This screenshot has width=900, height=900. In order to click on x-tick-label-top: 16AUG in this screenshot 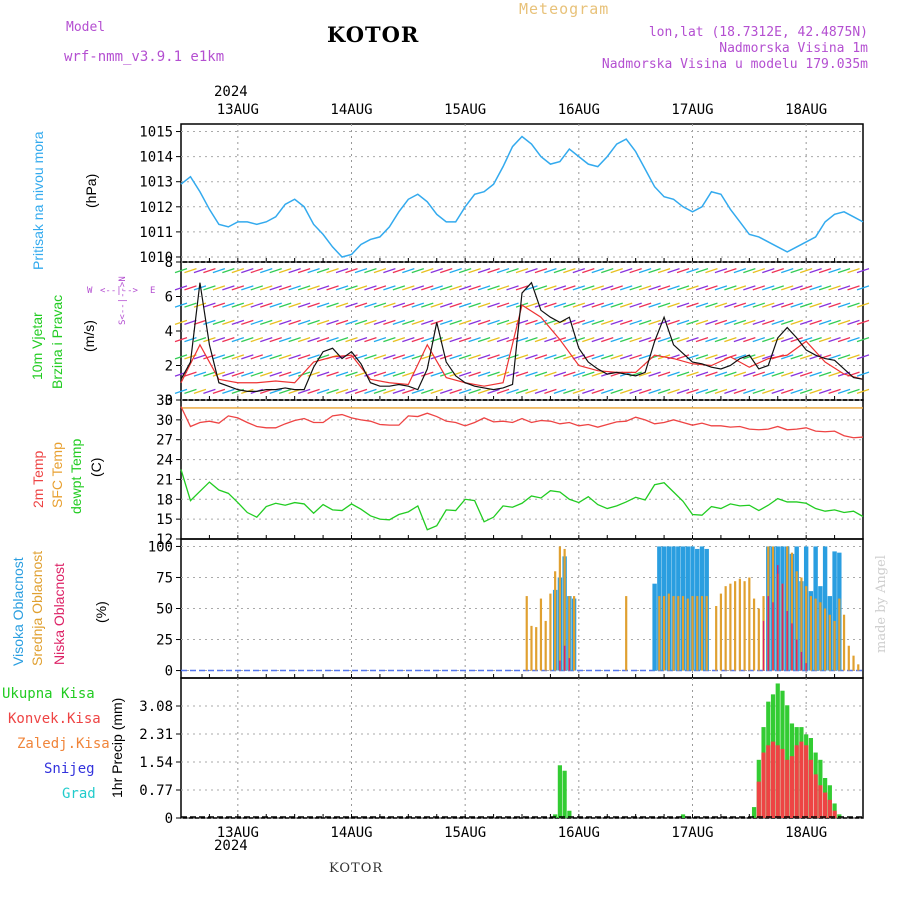, I will do `click(579, 110)`.